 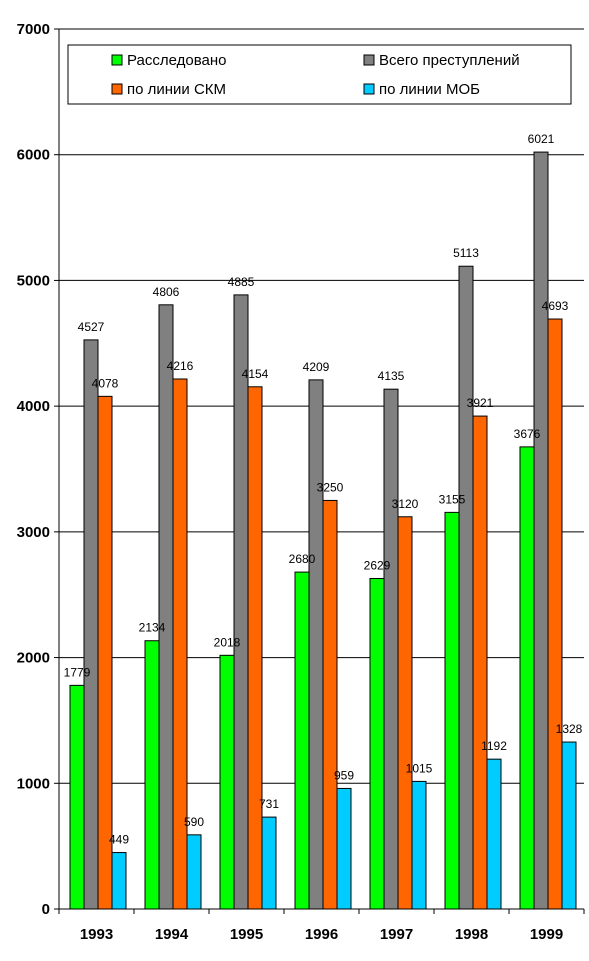 What do you see at coordinates (466, 253) in the screenshot?
I see `data-label: 5113` at bounding box center [466, 253].